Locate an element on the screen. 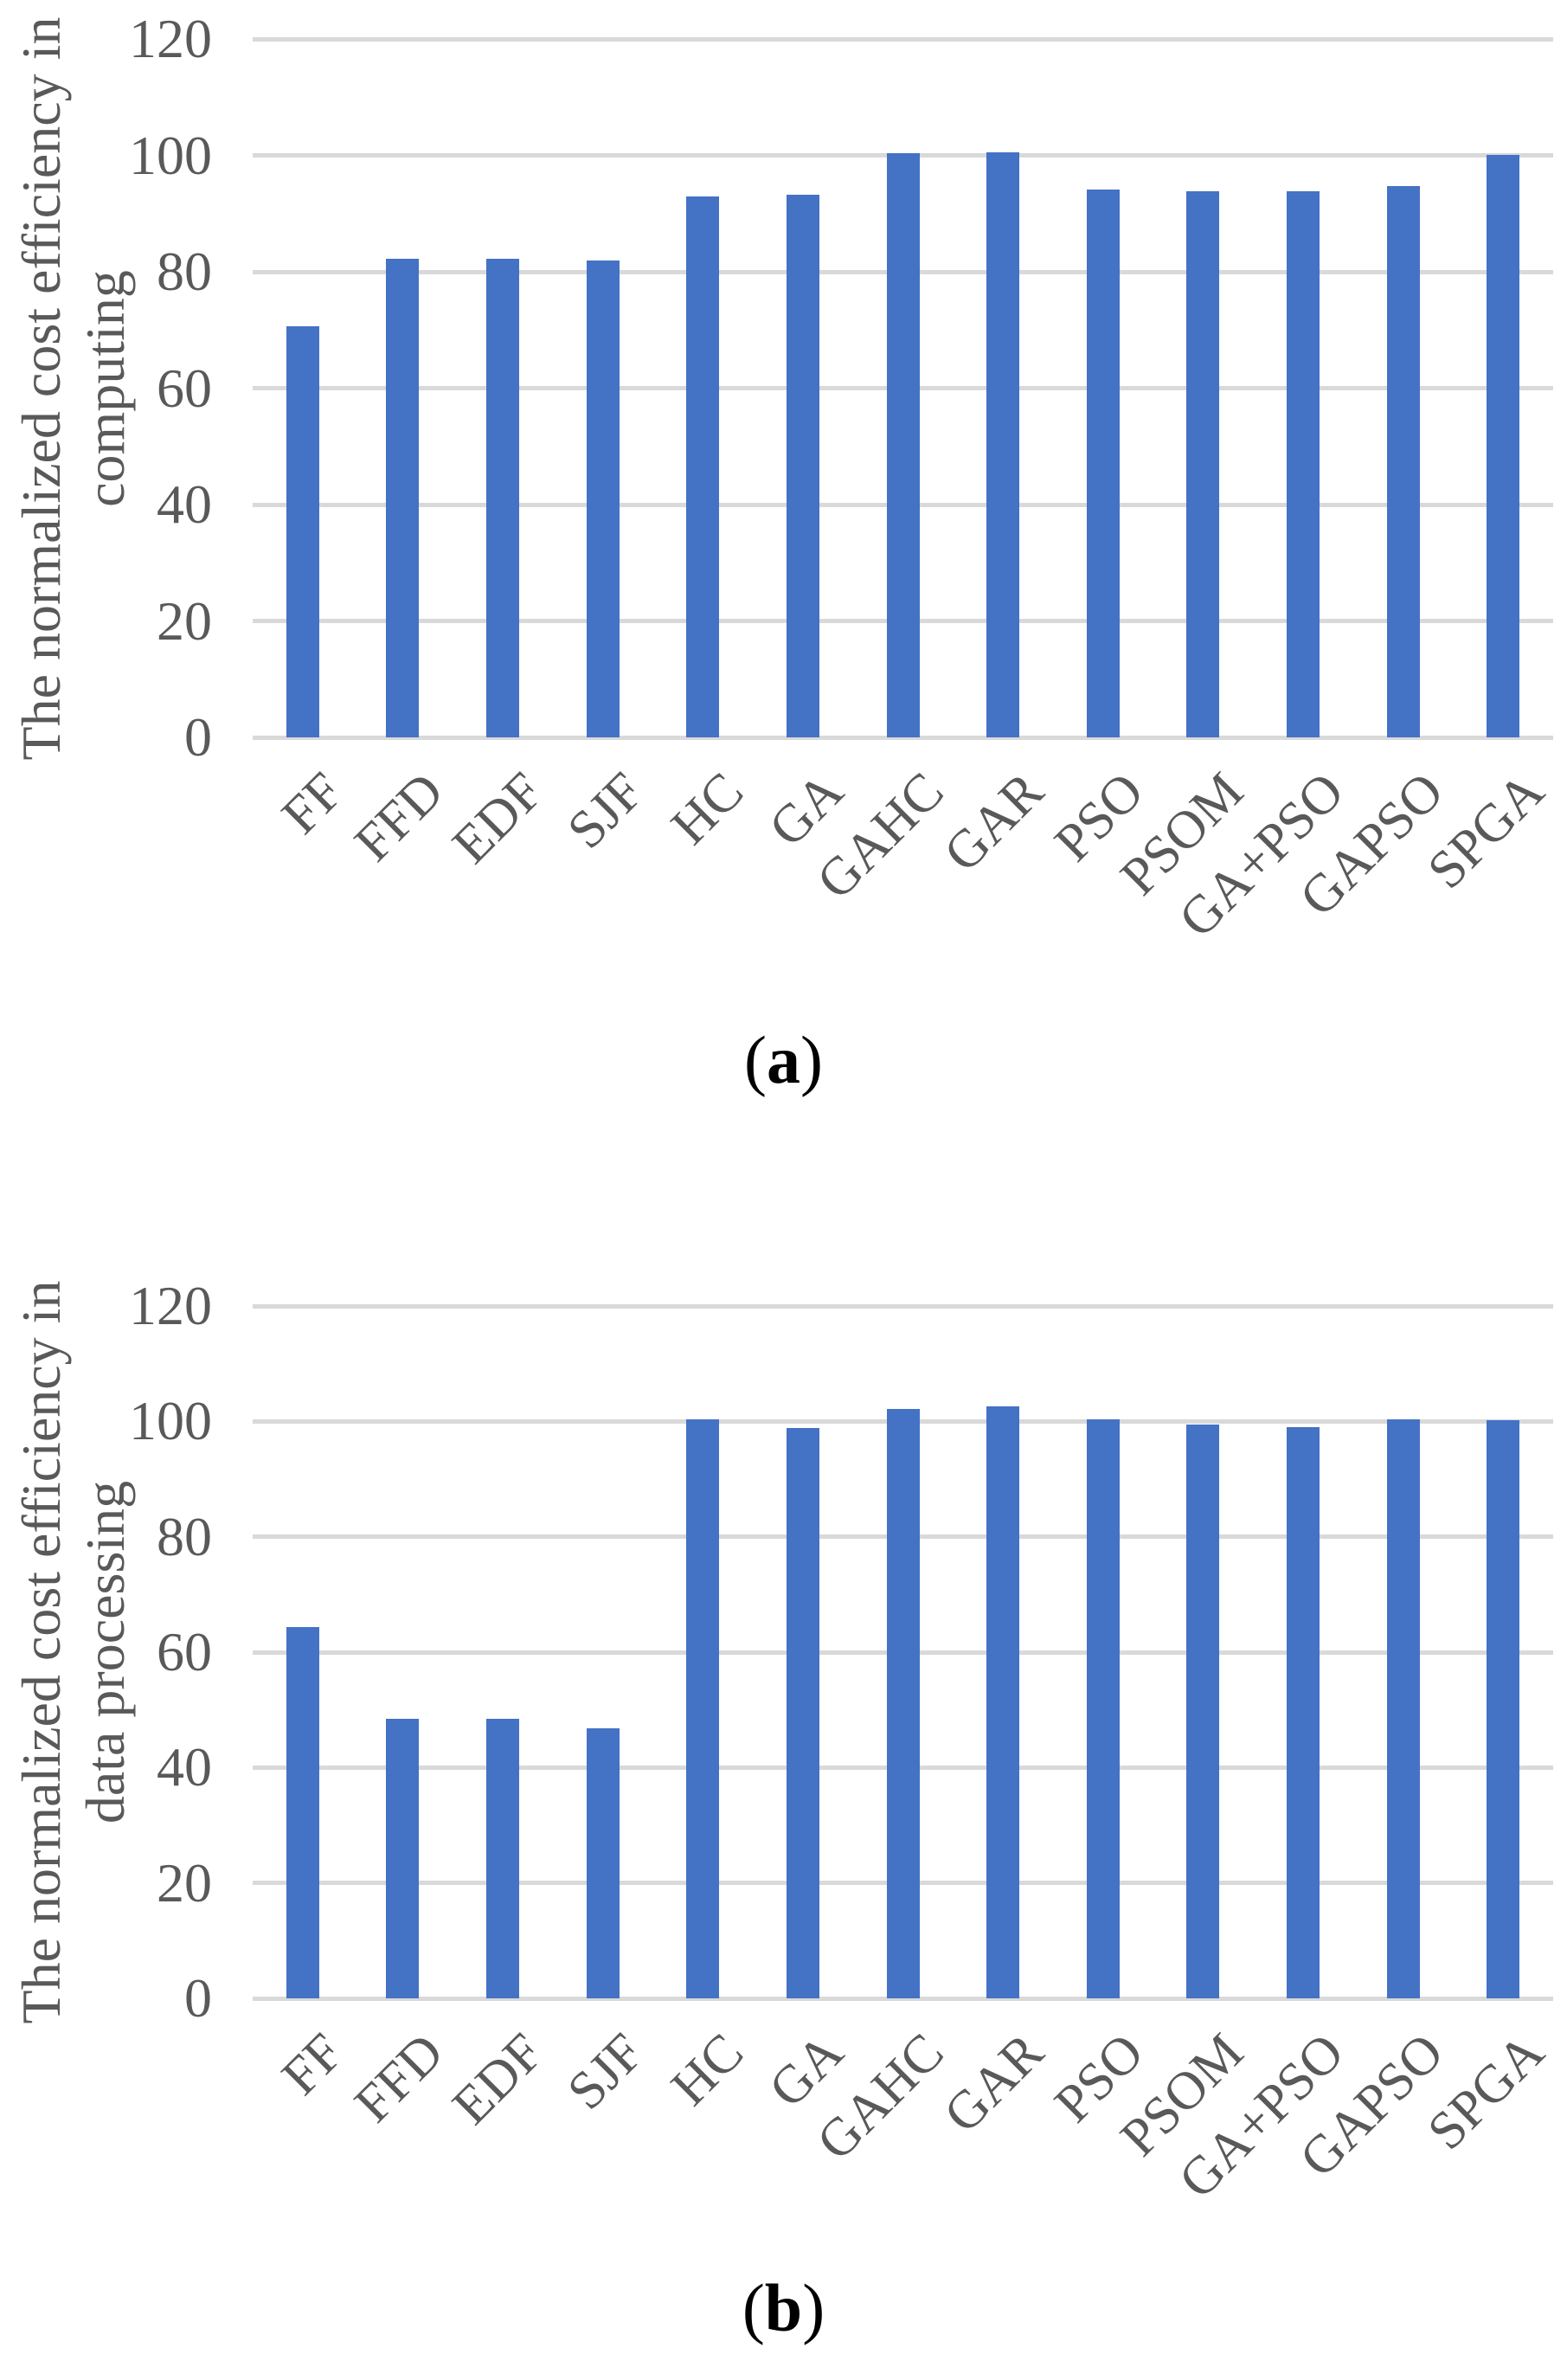  caption-b: (b) is located at coordinates (783, 2308).